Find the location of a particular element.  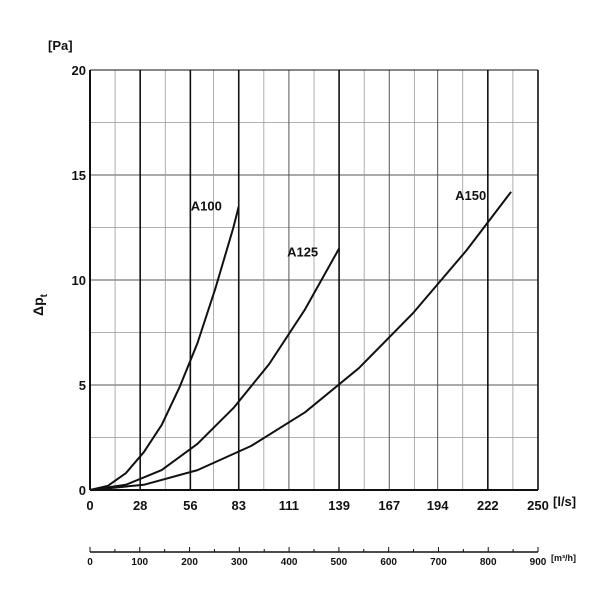

y-axis-title: Δpt is located at coordinates (40, 304).